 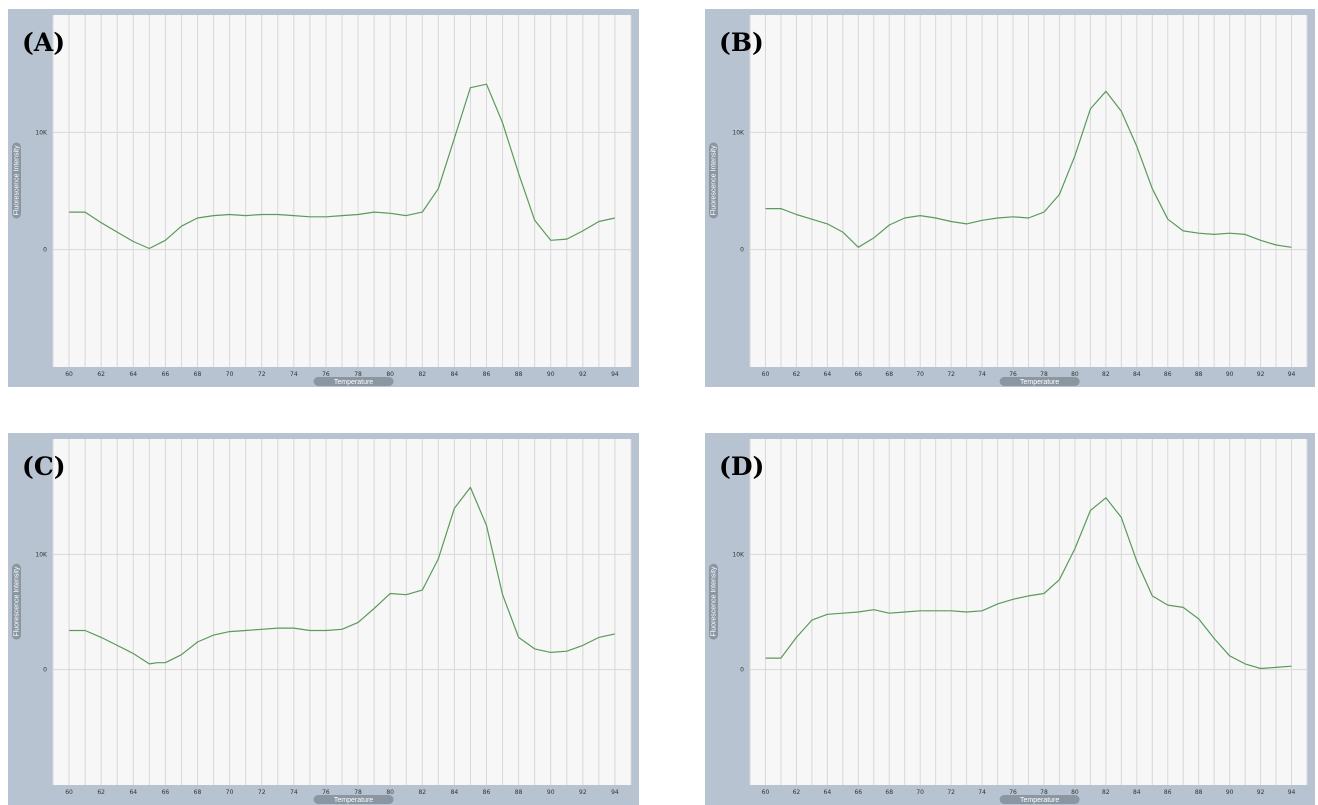 What do you see at coordinates (741, 466) in the screenshot?
I see `panel-letter: (D)` at bounding box center [741, 466].